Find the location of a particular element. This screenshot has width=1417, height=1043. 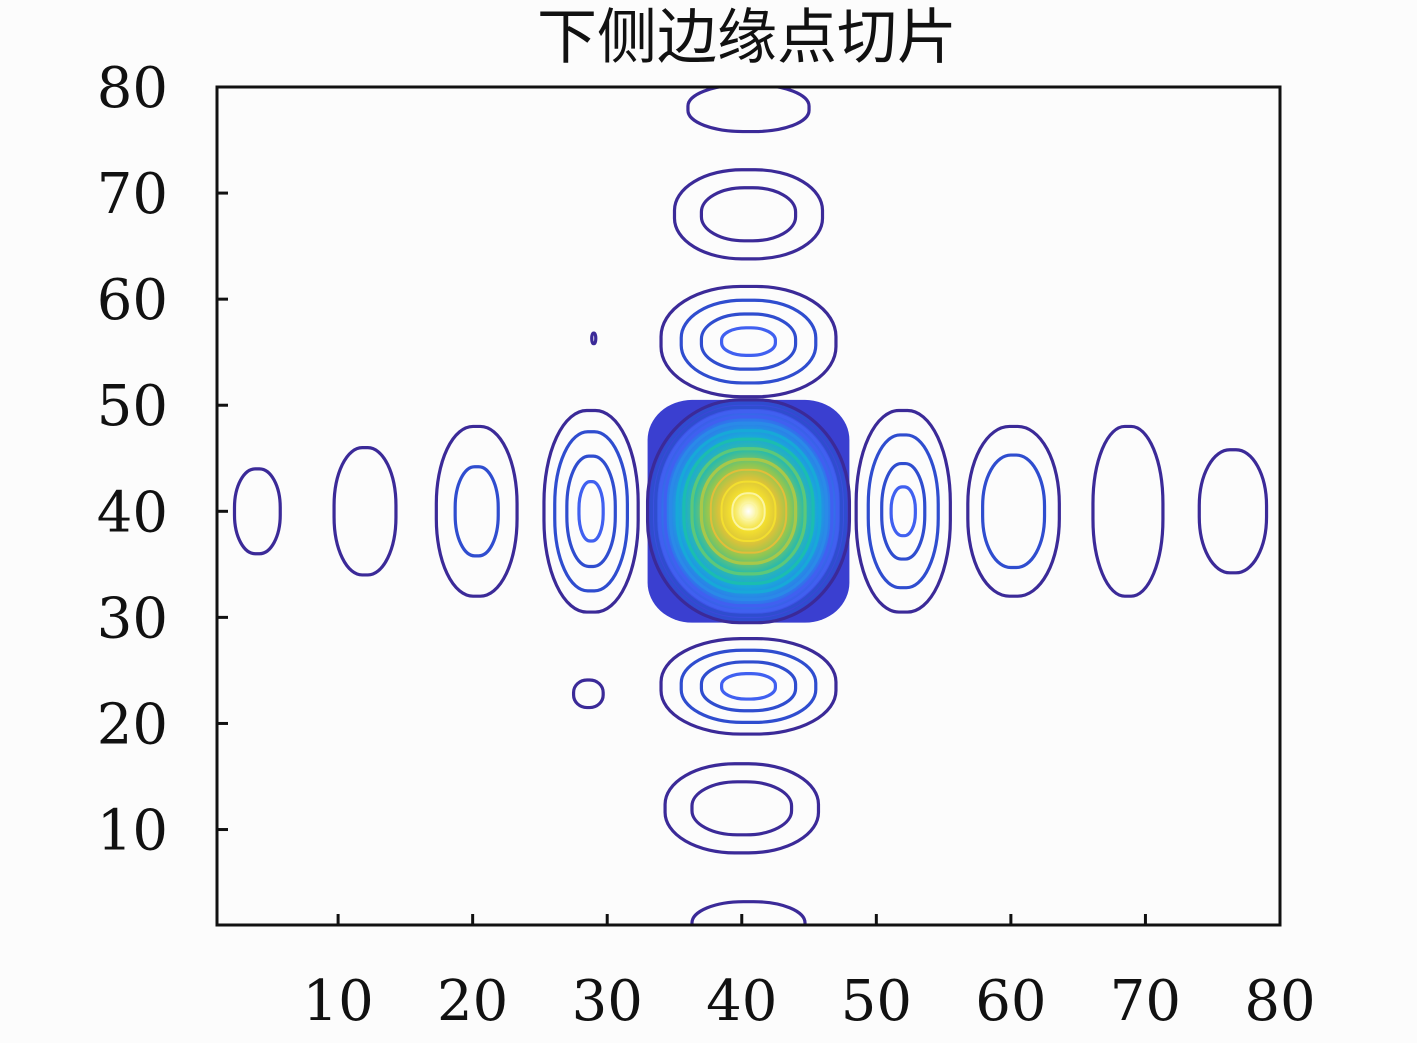

y-tick-label: 60 is located at coordinates (132, 300).